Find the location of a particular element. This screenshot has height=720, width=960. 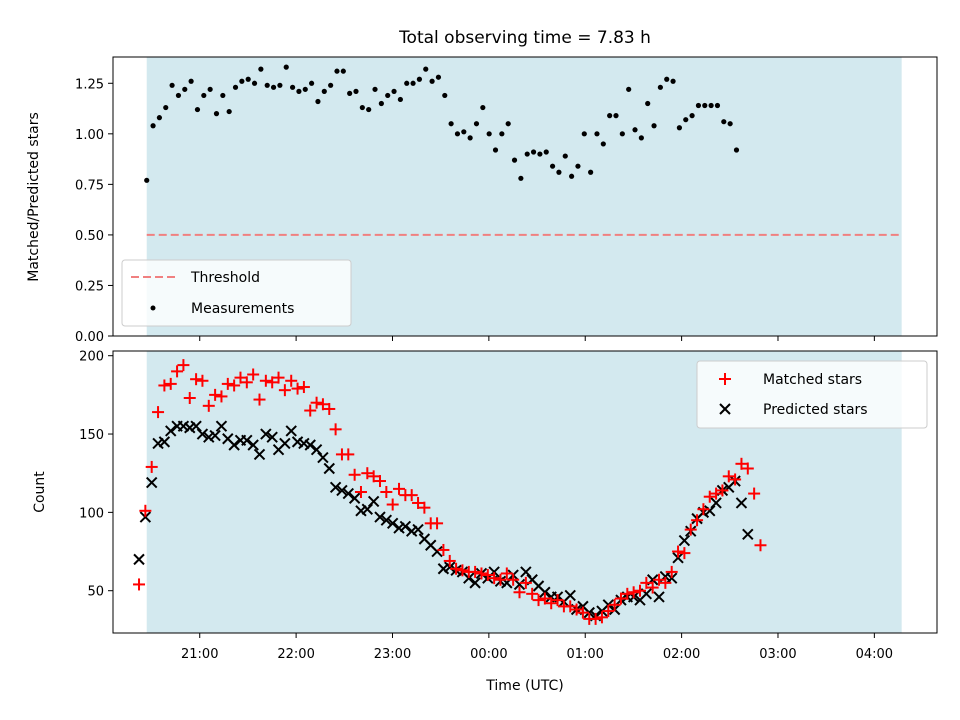

bottom-legend-box is located at coordinates (812, 394).